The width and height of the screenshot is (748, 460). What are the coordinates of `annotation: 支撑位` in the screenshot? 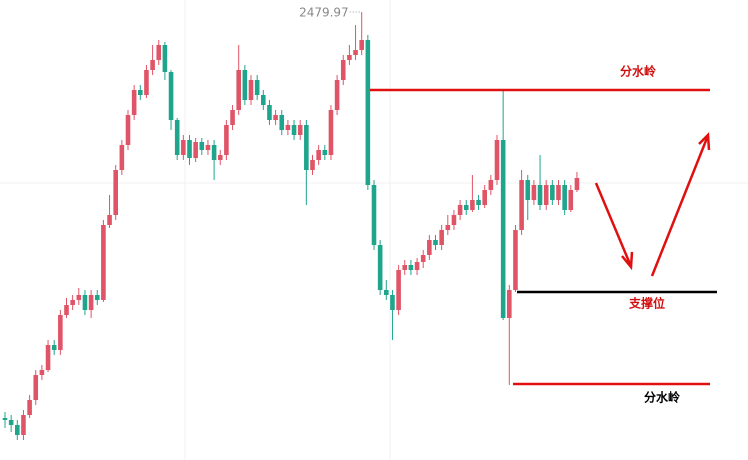 It's located at (646, 303).